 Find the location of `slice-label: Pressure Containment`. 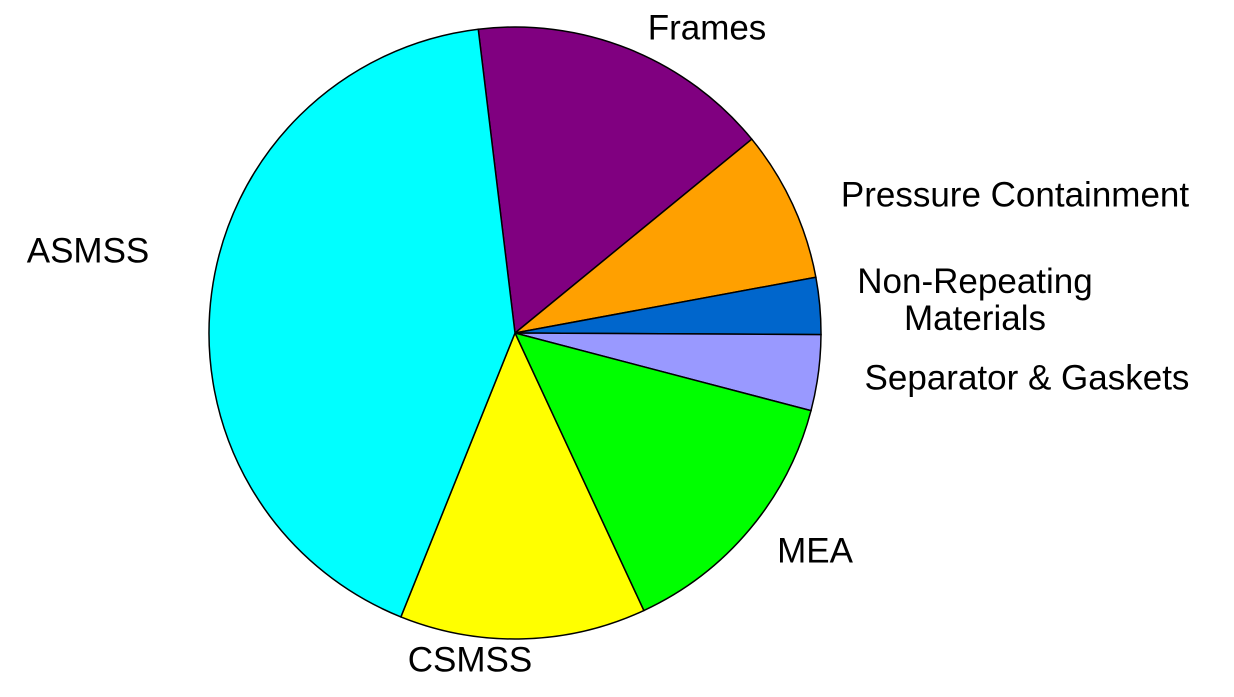

slice-label: Pressure Containment is located at coordinates (1015, 194).